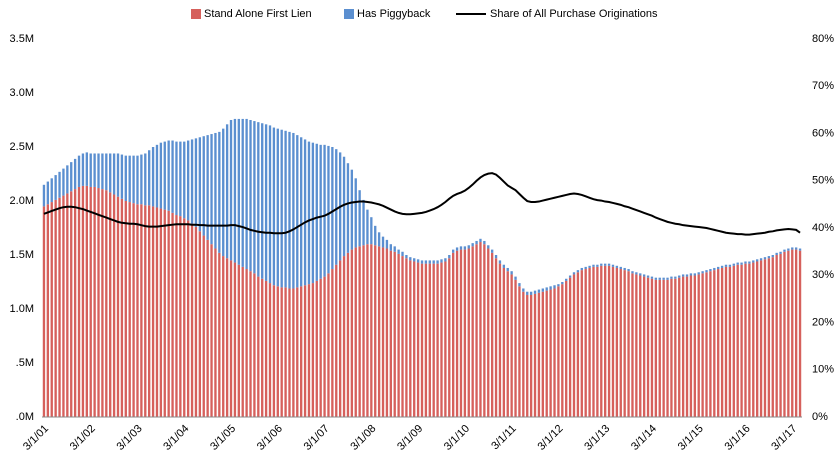  What do you see at coordinates (422, 204) in the screenshot?
I see `line` at bounding box center [422, 204].